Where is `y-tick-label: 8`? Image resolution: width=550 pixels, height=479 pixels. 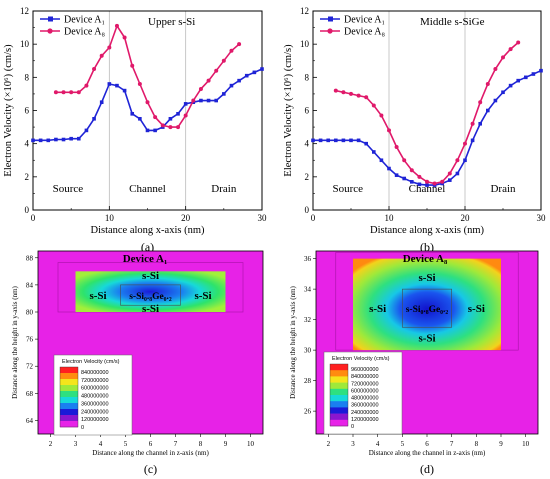
y-tick-label: 8 is located at coordinates (27, 77).